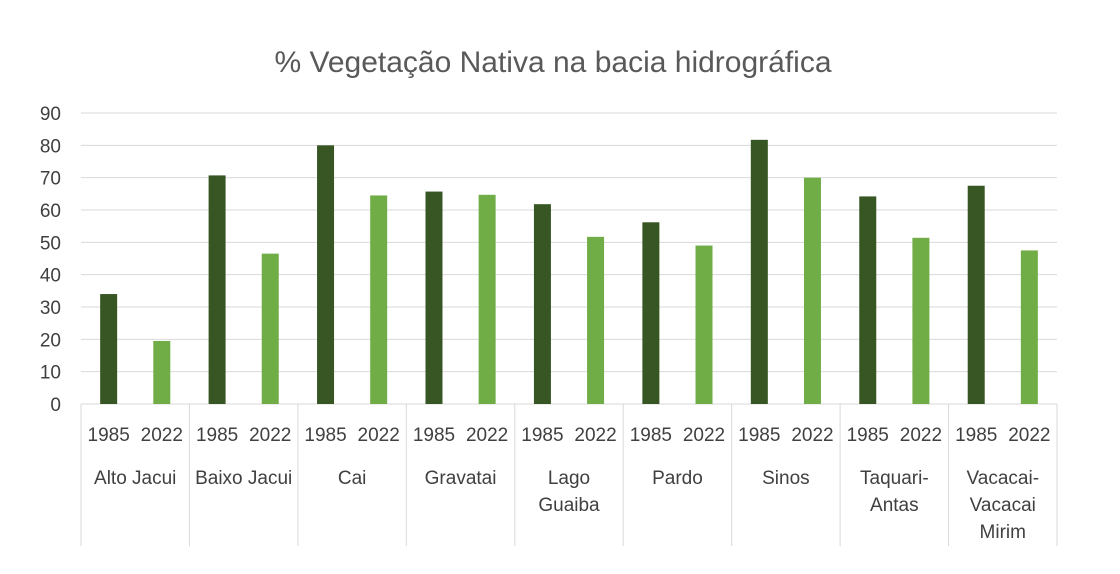 This screenshot has height=574, width=1120. What do you see at coordinates (50, 179) in the screenshot?
I see `y-tick-label: 70` at bounding box center [50, 179].